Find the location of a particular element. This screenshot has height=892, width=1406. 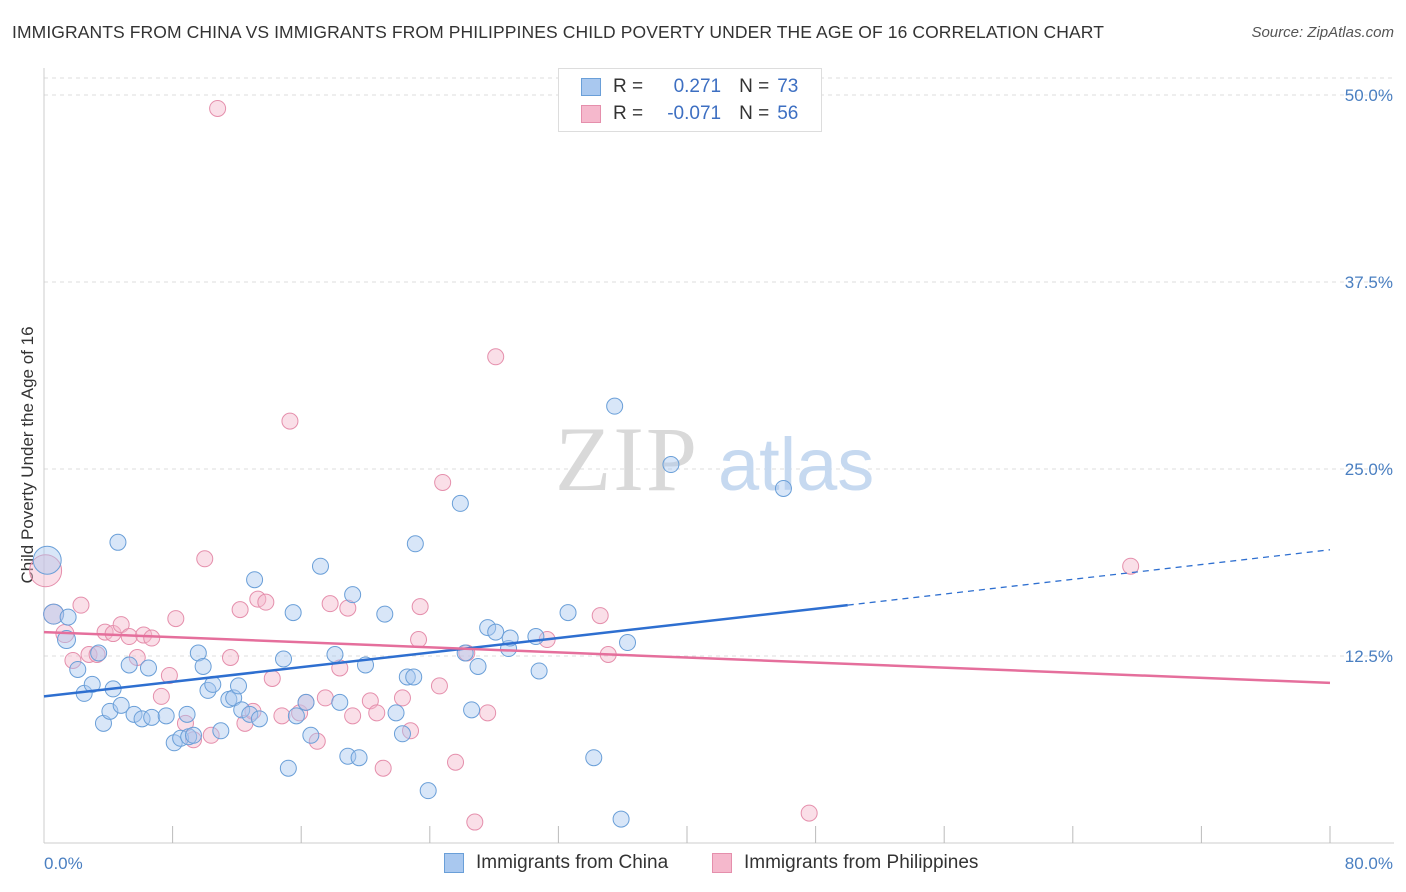

r-value-philippines: -0.071 is located at coordinates (694, 113).